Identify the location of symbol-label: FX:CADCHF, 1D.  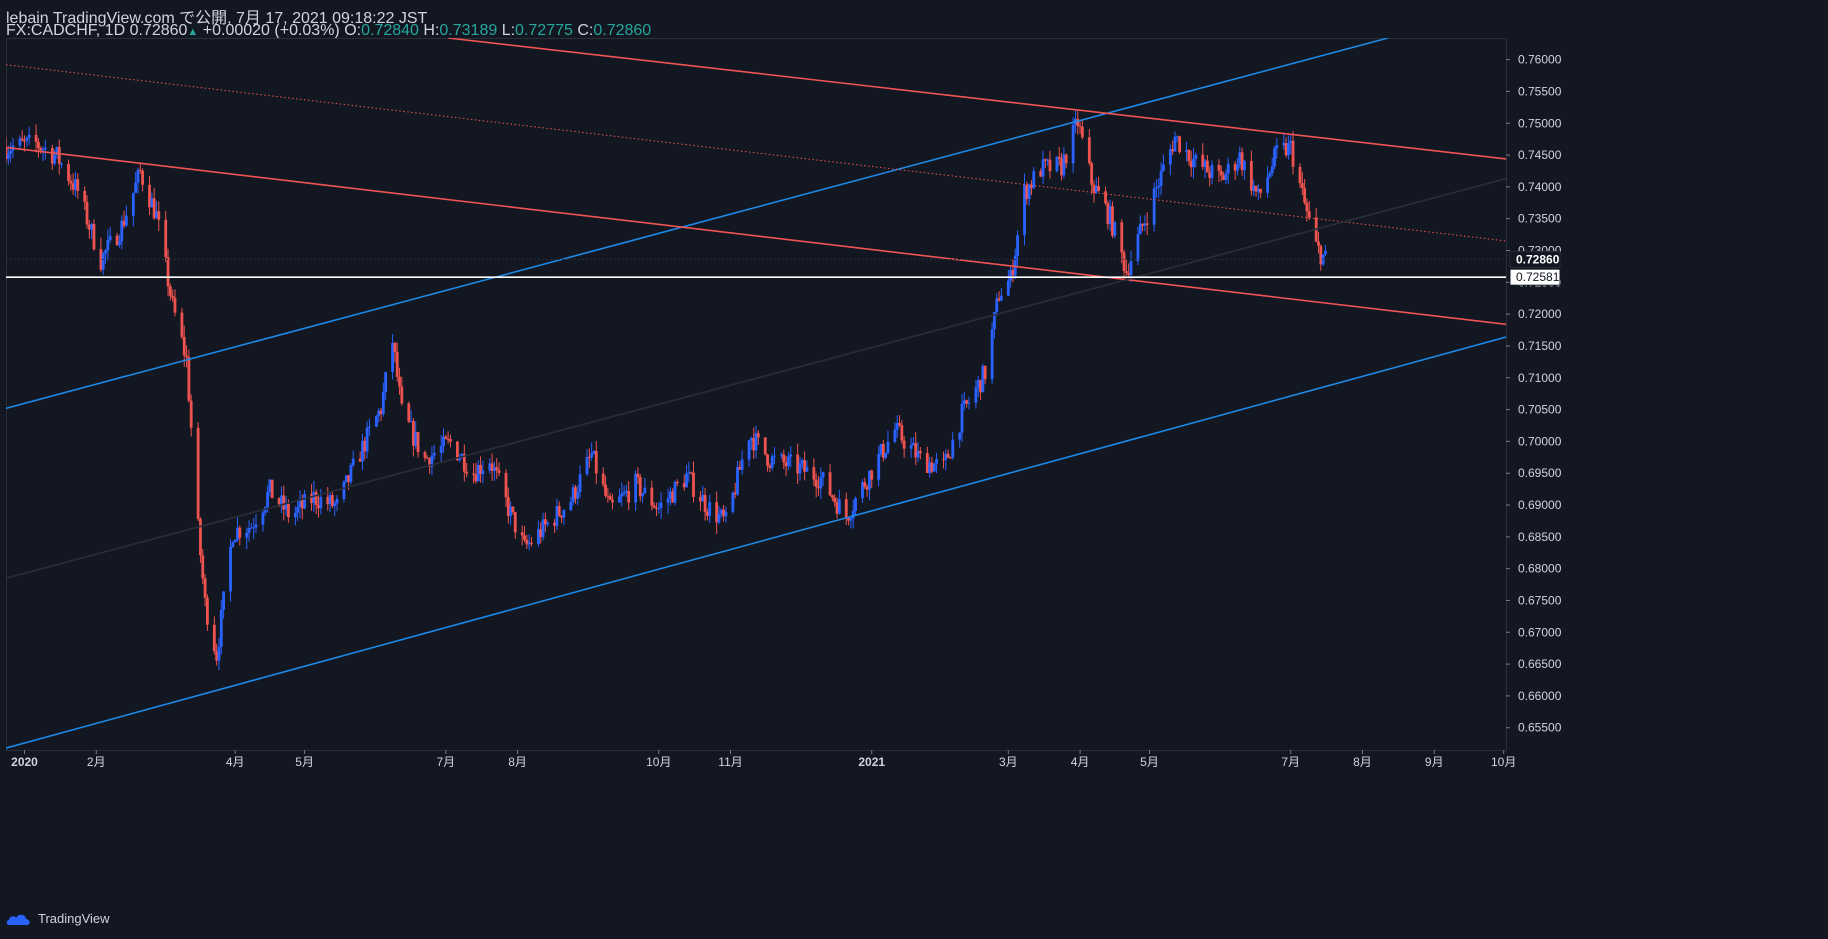
(66, 30).